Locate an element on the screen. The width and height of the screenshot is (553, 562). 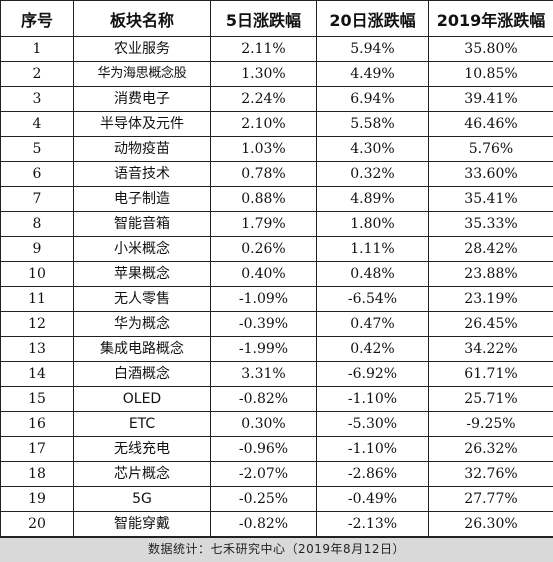
table-header-row: 序号 板块名称 5日涨跌幅 20日涨跌幅 2019年涨跌幅 is located at coordinates (276, 18).